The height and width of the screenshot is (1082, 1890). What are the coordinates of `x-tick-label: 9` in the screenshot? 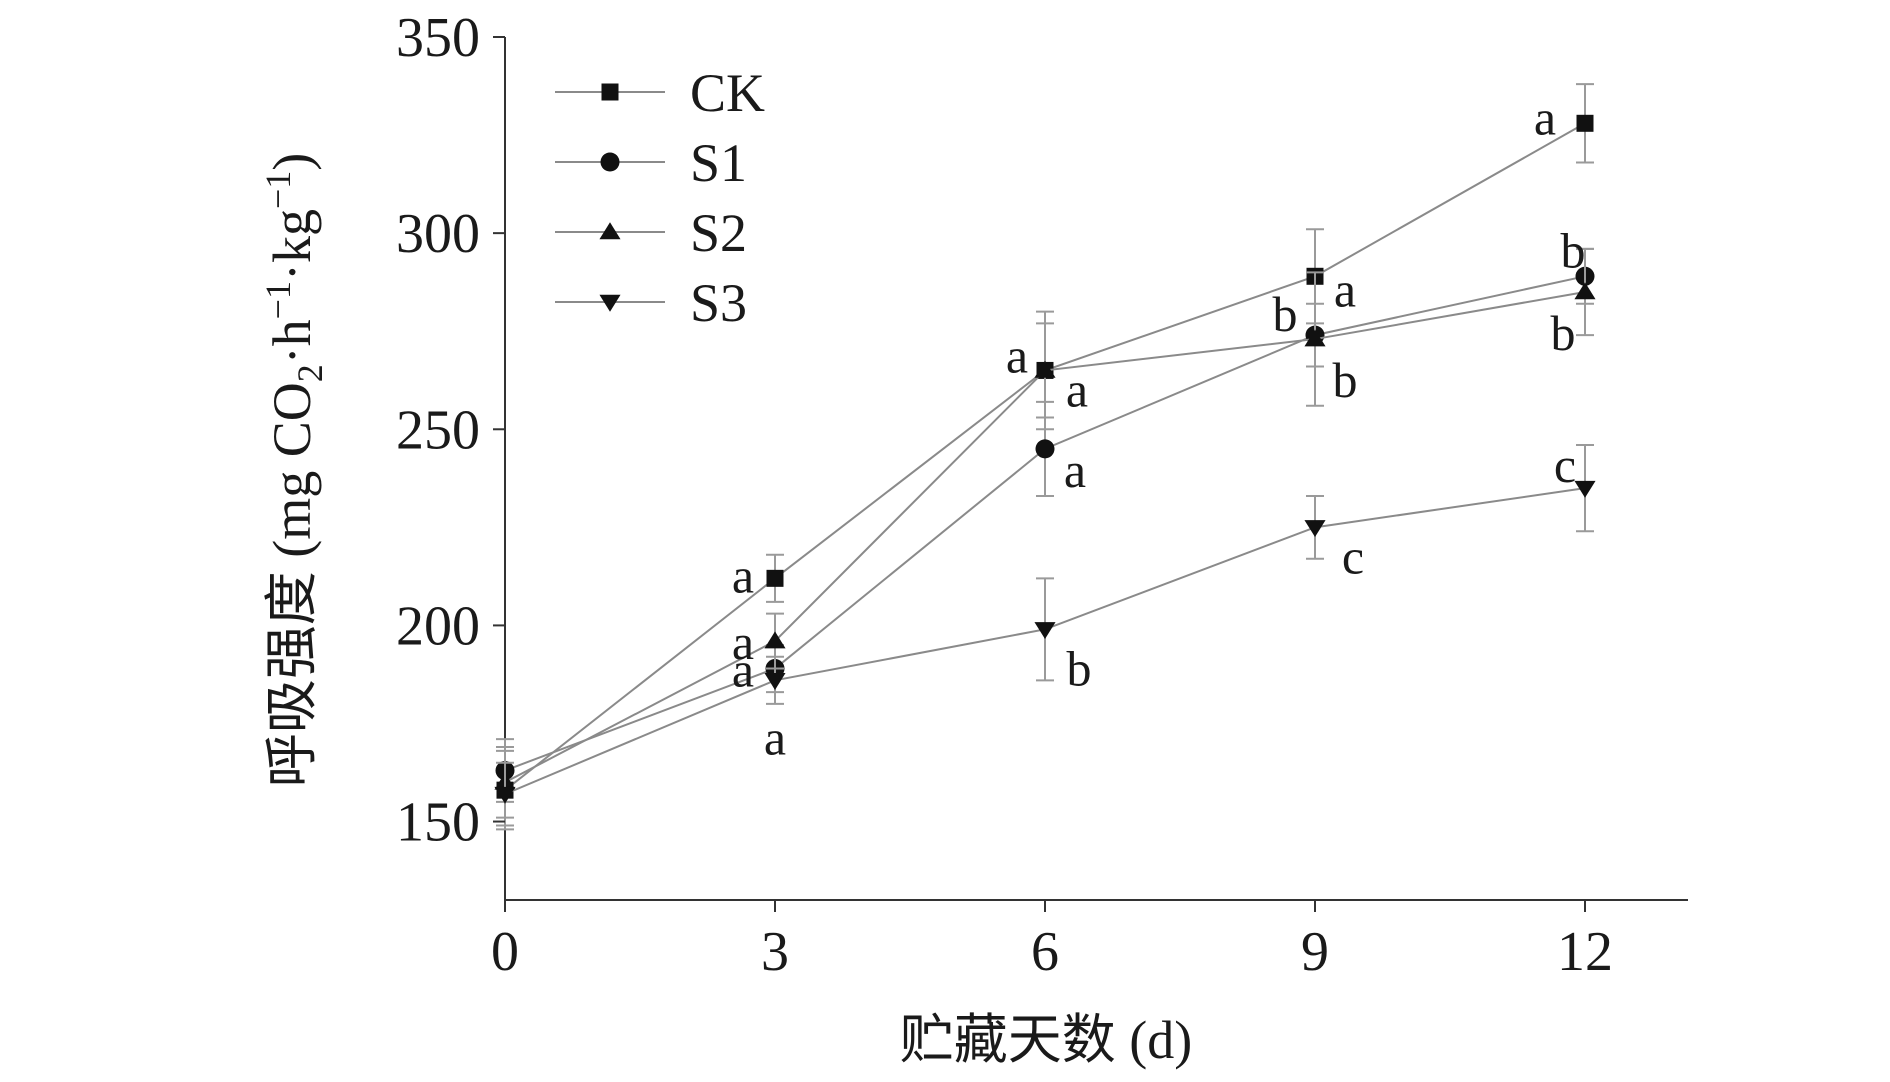 It's located at (1315, 952).